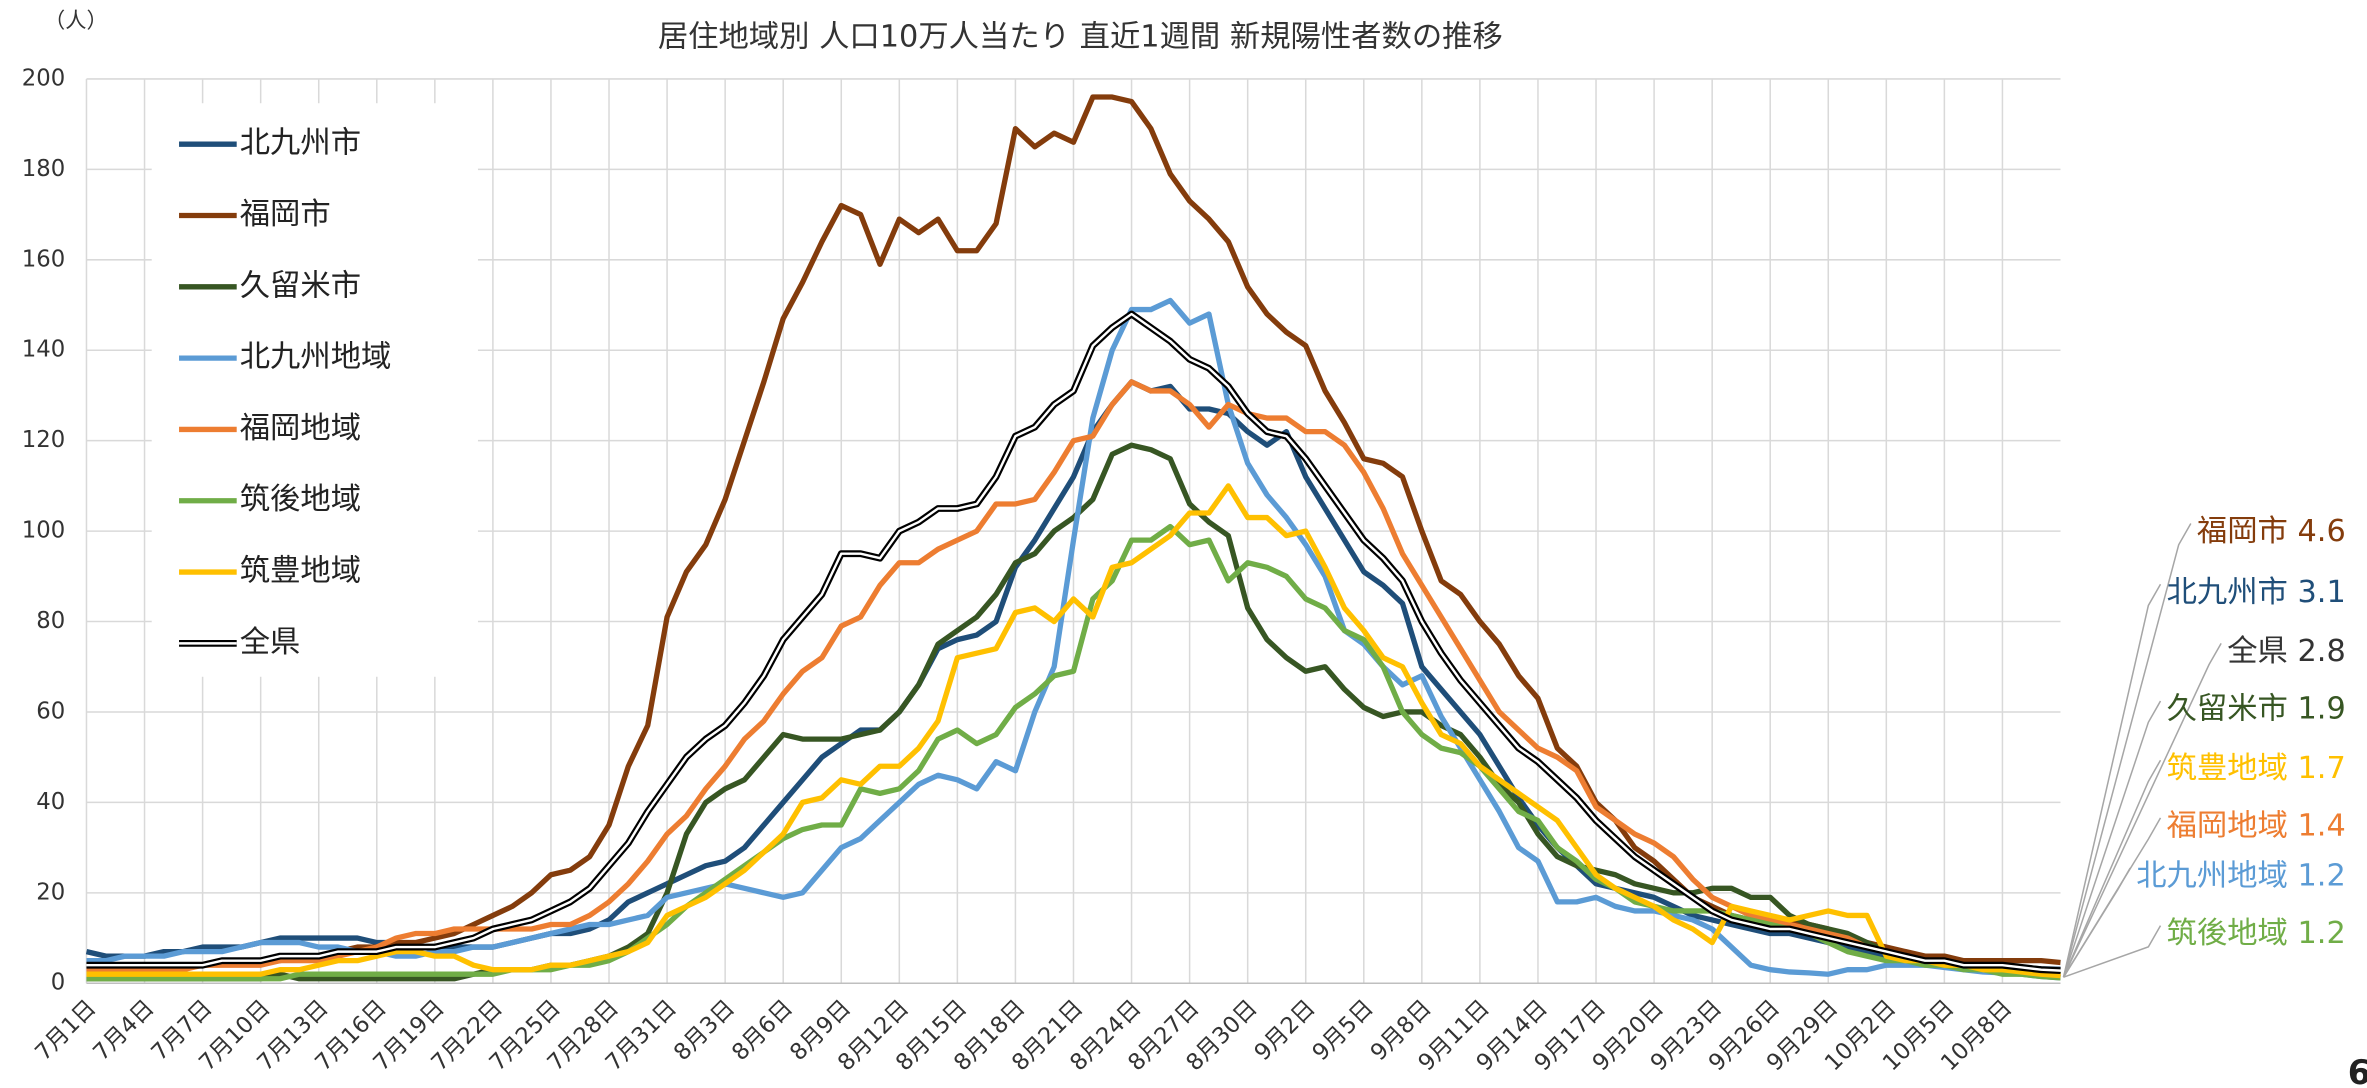  I want to click on legend-label: 北九州地域, so click(316, 357).